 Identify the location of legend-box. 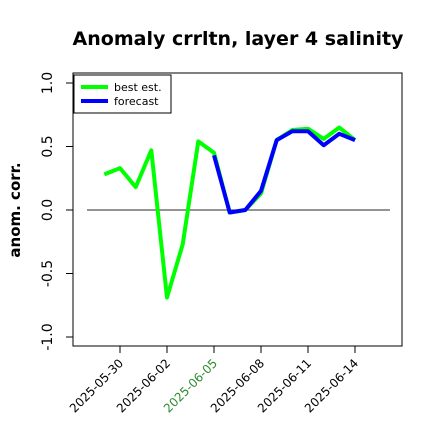
(122, 94).